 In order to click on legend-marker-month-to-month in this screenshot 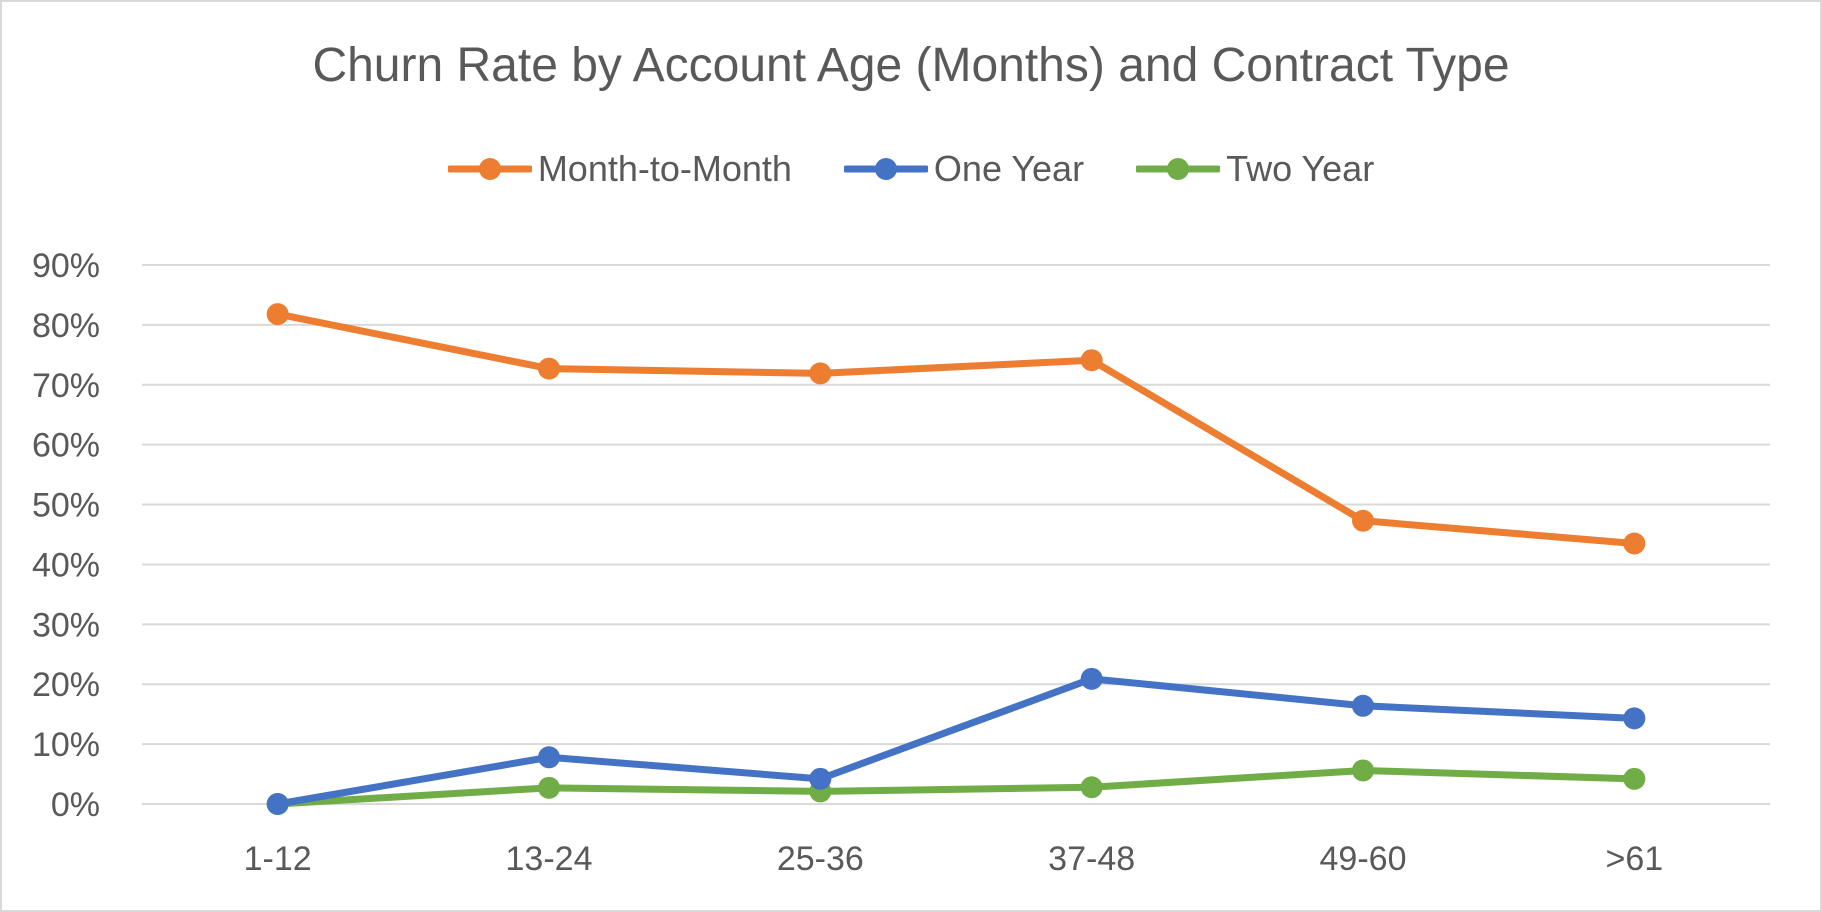, I will do `click(489, 169)`.